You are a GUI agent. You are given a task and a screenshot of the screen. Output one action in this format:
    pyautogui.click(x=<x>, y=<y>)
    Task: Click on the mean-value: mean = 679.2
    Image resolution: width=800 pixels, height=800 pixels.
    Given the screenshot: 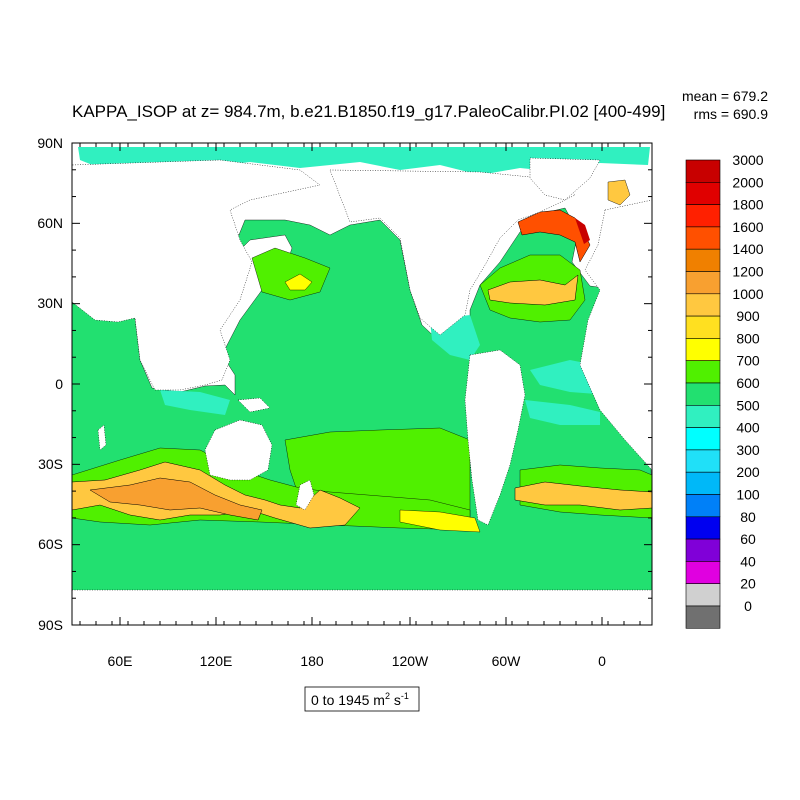 What is the action you would take?
    pyautogui.click(x=725, y=96)
    